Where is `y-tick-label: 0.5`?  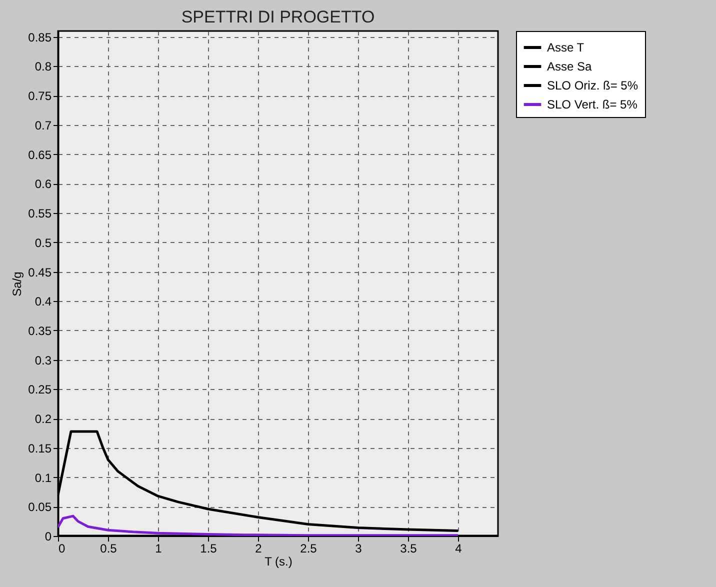 y-tick-label: 0.5 is located at coordinates (43, 243).